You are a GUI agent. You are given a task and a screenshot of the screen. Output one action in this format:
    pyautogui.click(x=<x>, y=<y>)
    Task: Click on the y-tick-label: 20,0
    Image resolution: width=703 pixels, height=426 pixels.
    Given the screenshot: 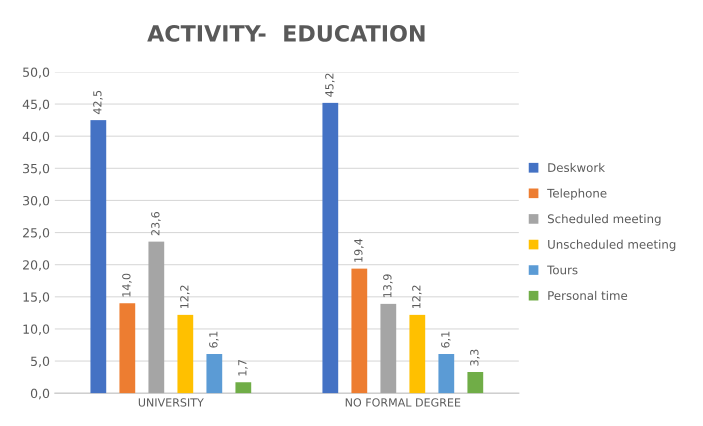 What is the action you would take?
    pyautogui.click(x=36, y=265)
    